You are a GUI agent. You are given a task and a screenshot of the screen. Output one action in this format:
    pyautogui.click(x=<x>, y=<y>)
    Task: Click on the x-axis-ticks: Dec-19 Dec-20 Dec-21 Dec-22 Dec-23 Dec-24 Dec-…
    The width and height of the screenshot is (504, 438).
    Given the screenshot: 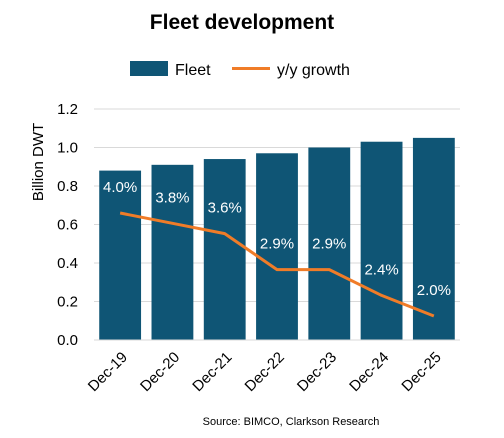 What is the action you would take?
    pyautogui.click(x=265, y=372)
    